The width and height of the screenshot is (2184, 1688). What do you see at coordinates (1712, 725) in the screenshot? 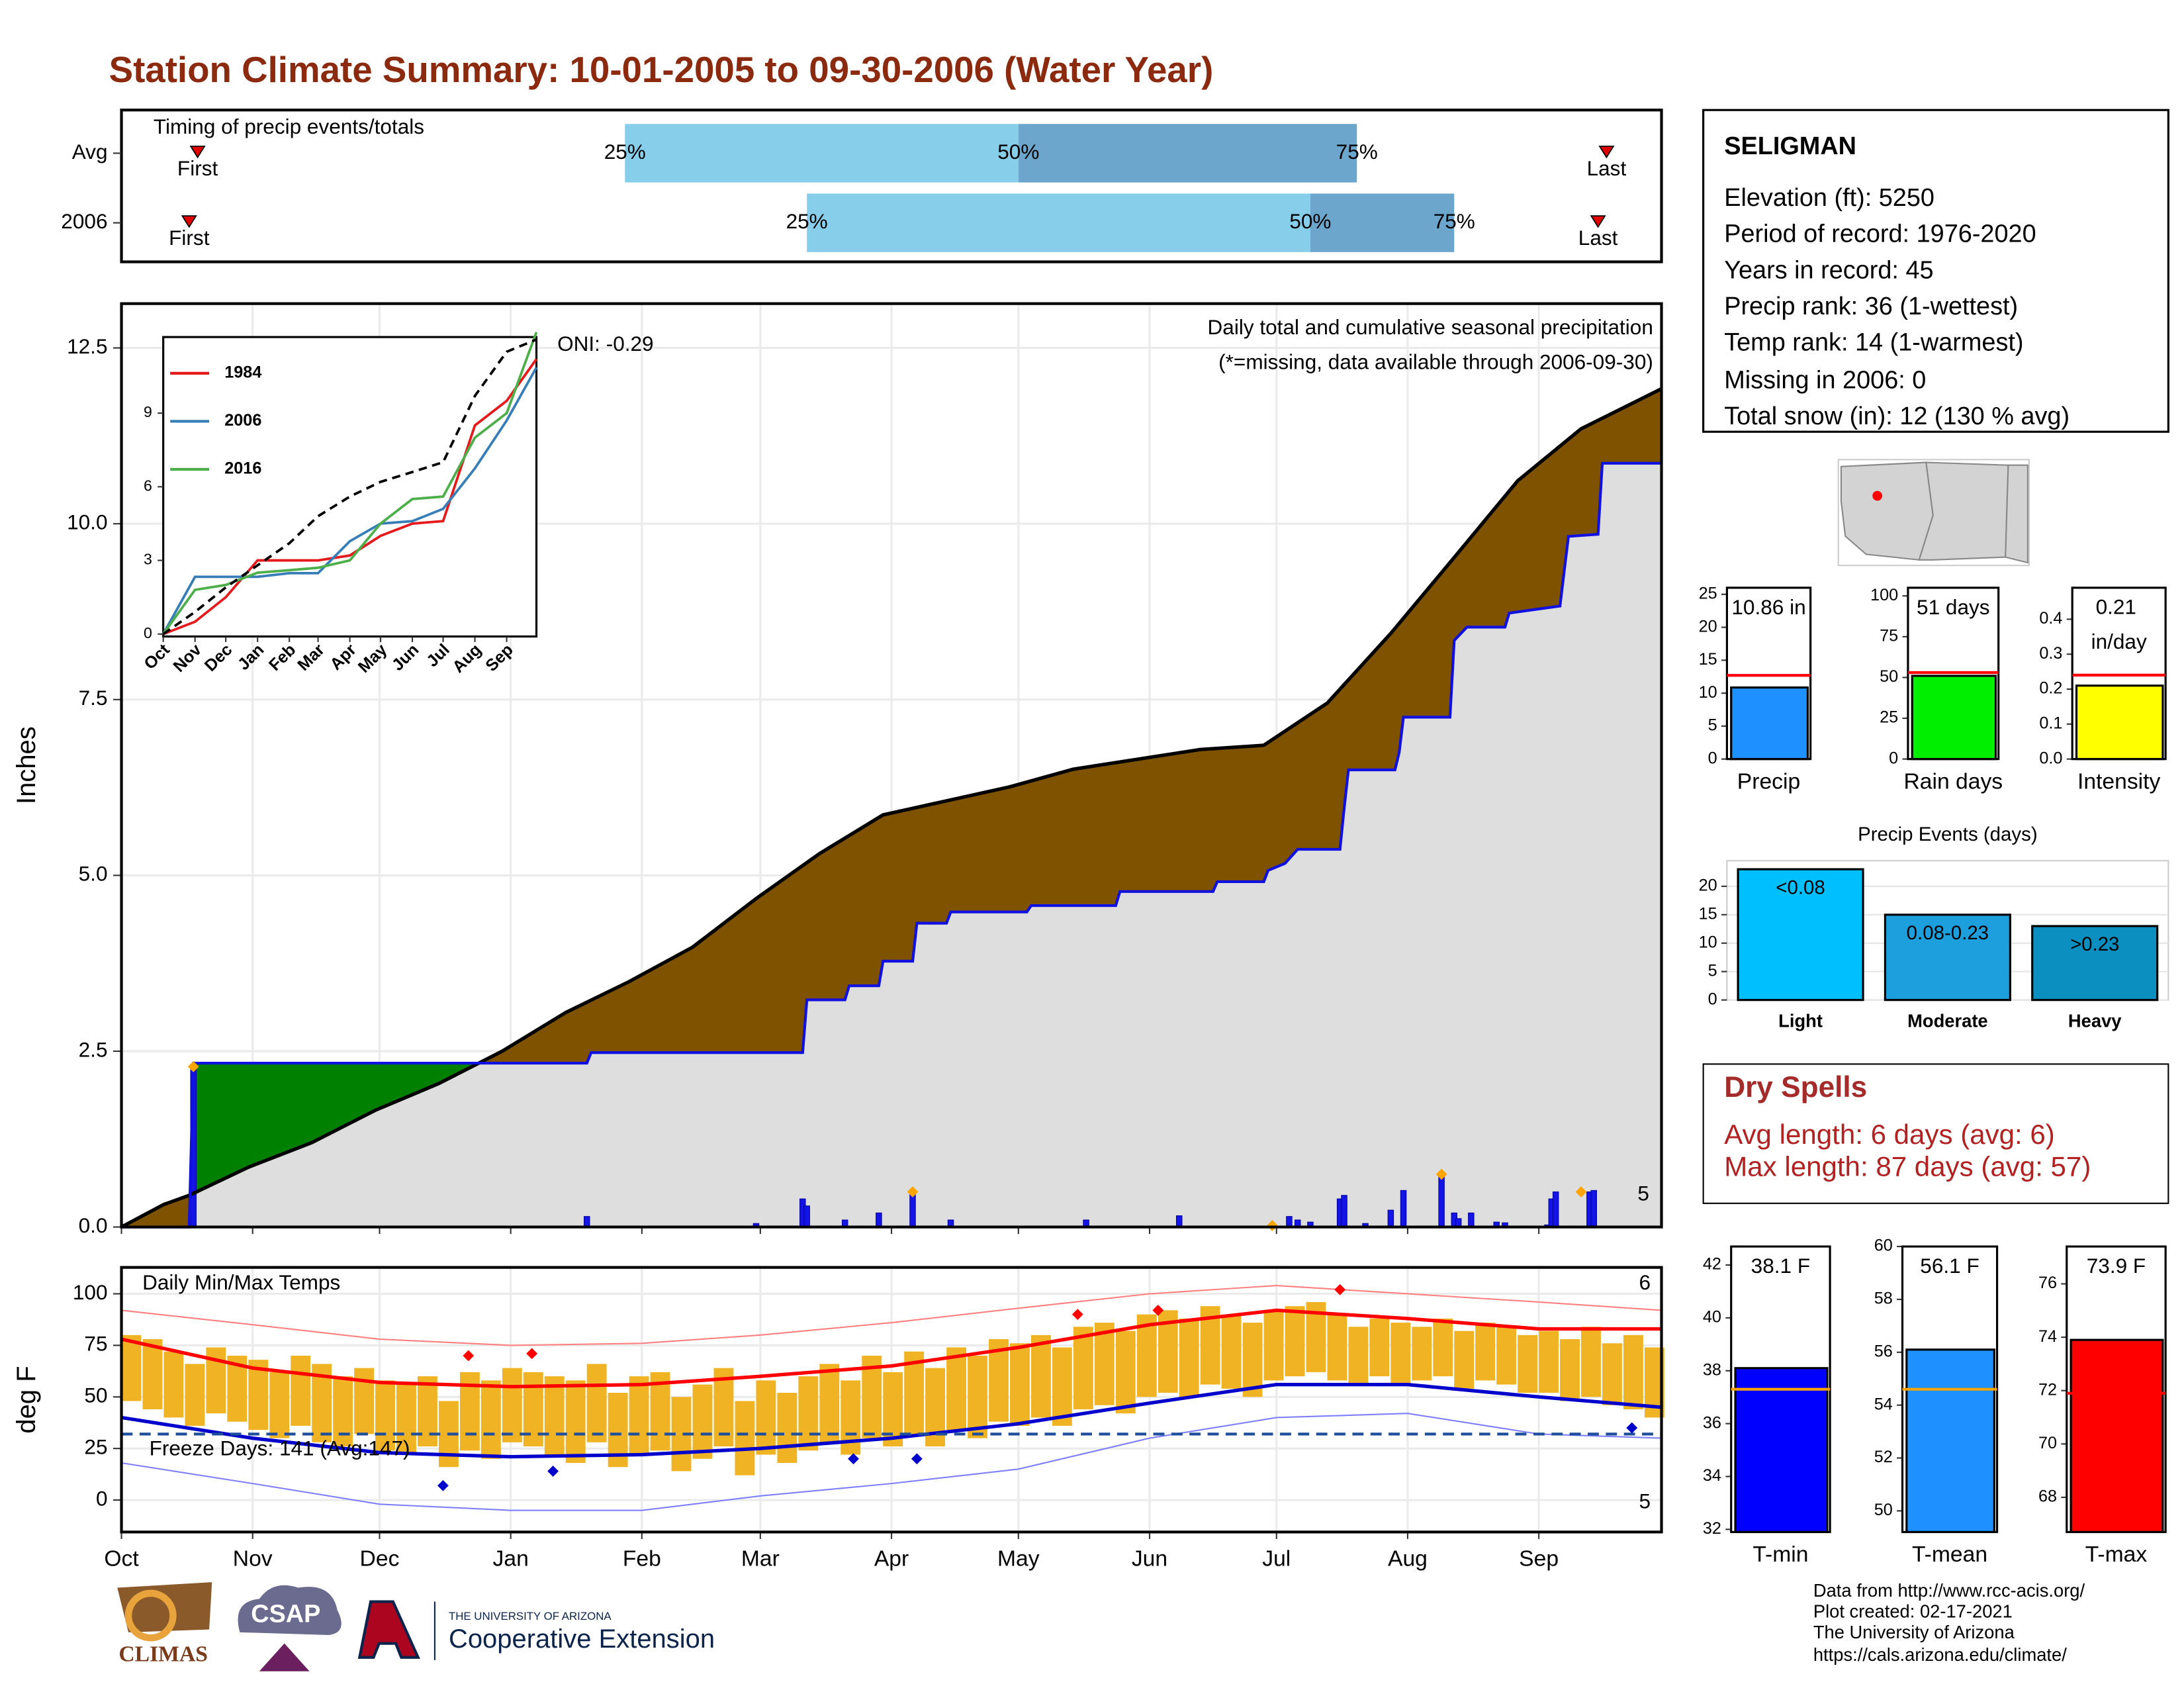
I see `y-tick-label: 5` at bounding box center [1712, 725].